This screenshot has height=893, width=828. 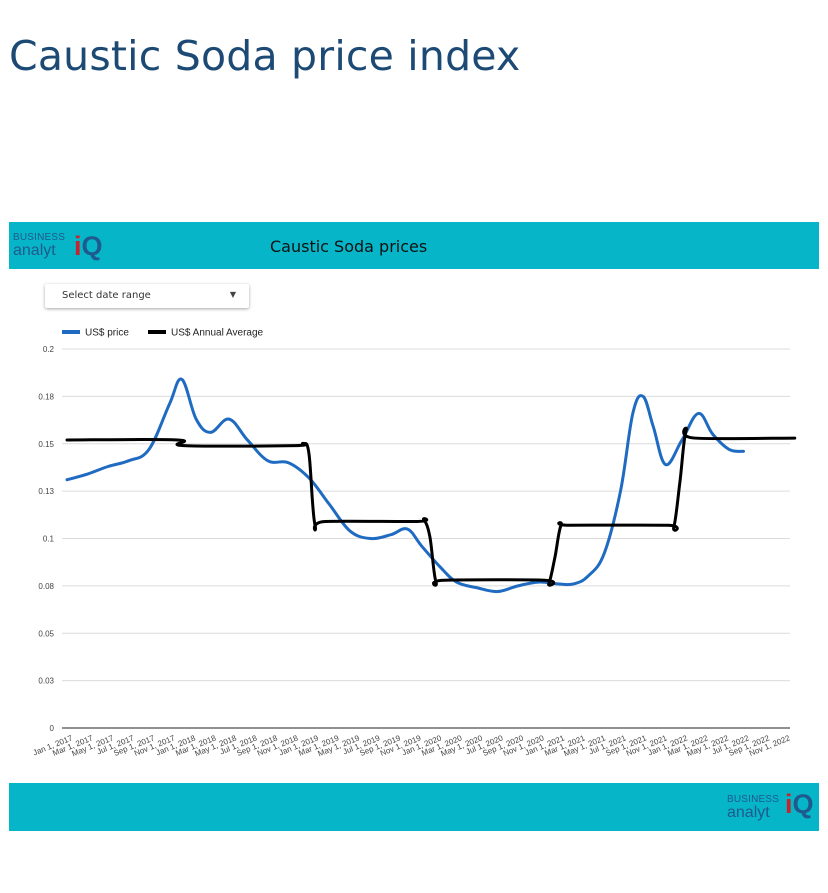 I want to click on footer-brand-line2: analyt, so click(x=748, y=812).